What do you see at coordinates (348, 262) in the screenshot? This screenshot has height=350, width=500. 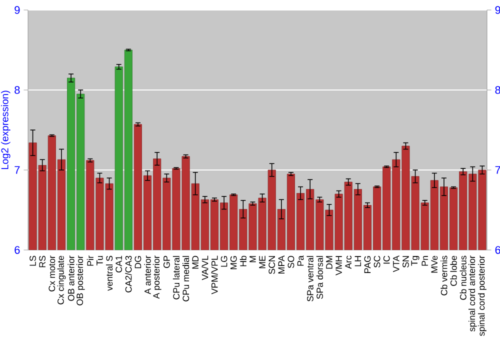 I see `x-tick-label: Arc` at bounding box center [348, 262].